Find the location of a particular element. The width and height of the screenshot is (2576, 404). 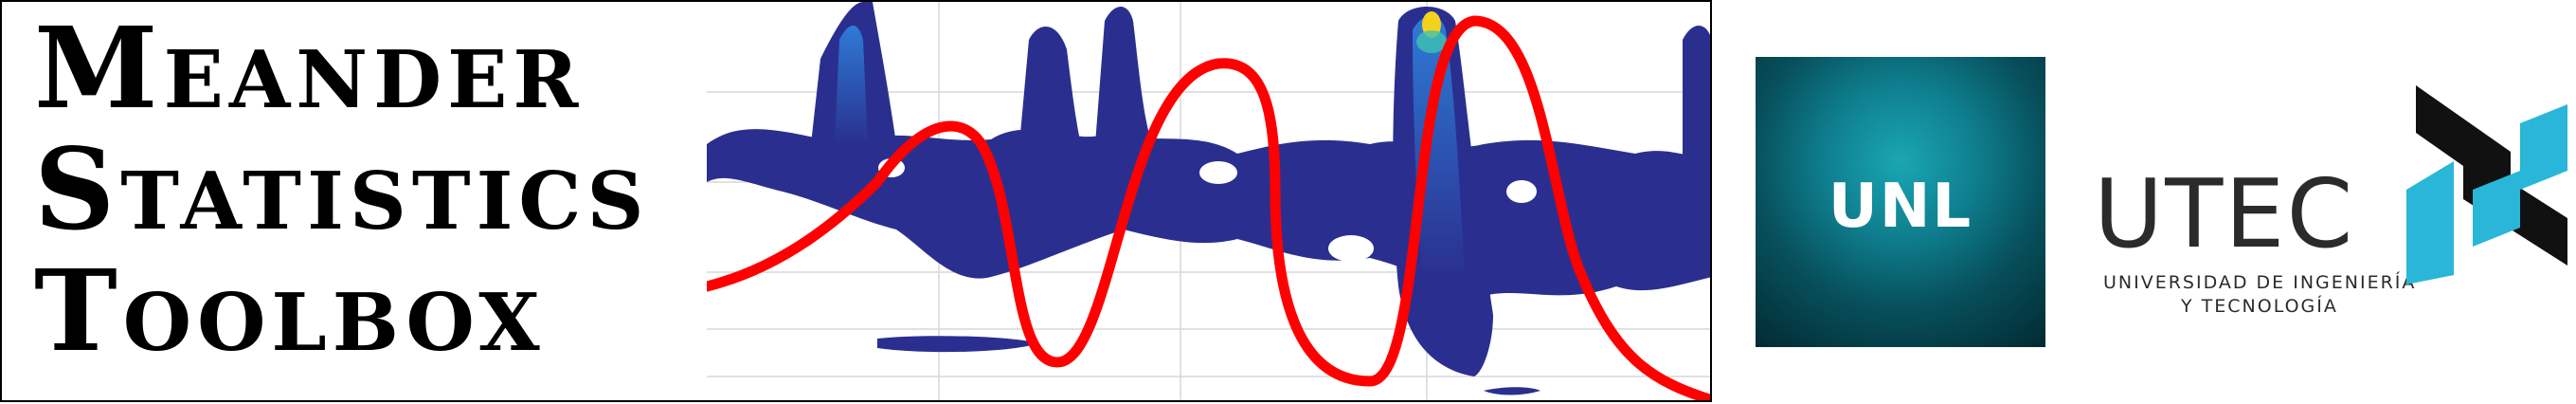

title-line-1: Meander is located at coordinates (309, 68).